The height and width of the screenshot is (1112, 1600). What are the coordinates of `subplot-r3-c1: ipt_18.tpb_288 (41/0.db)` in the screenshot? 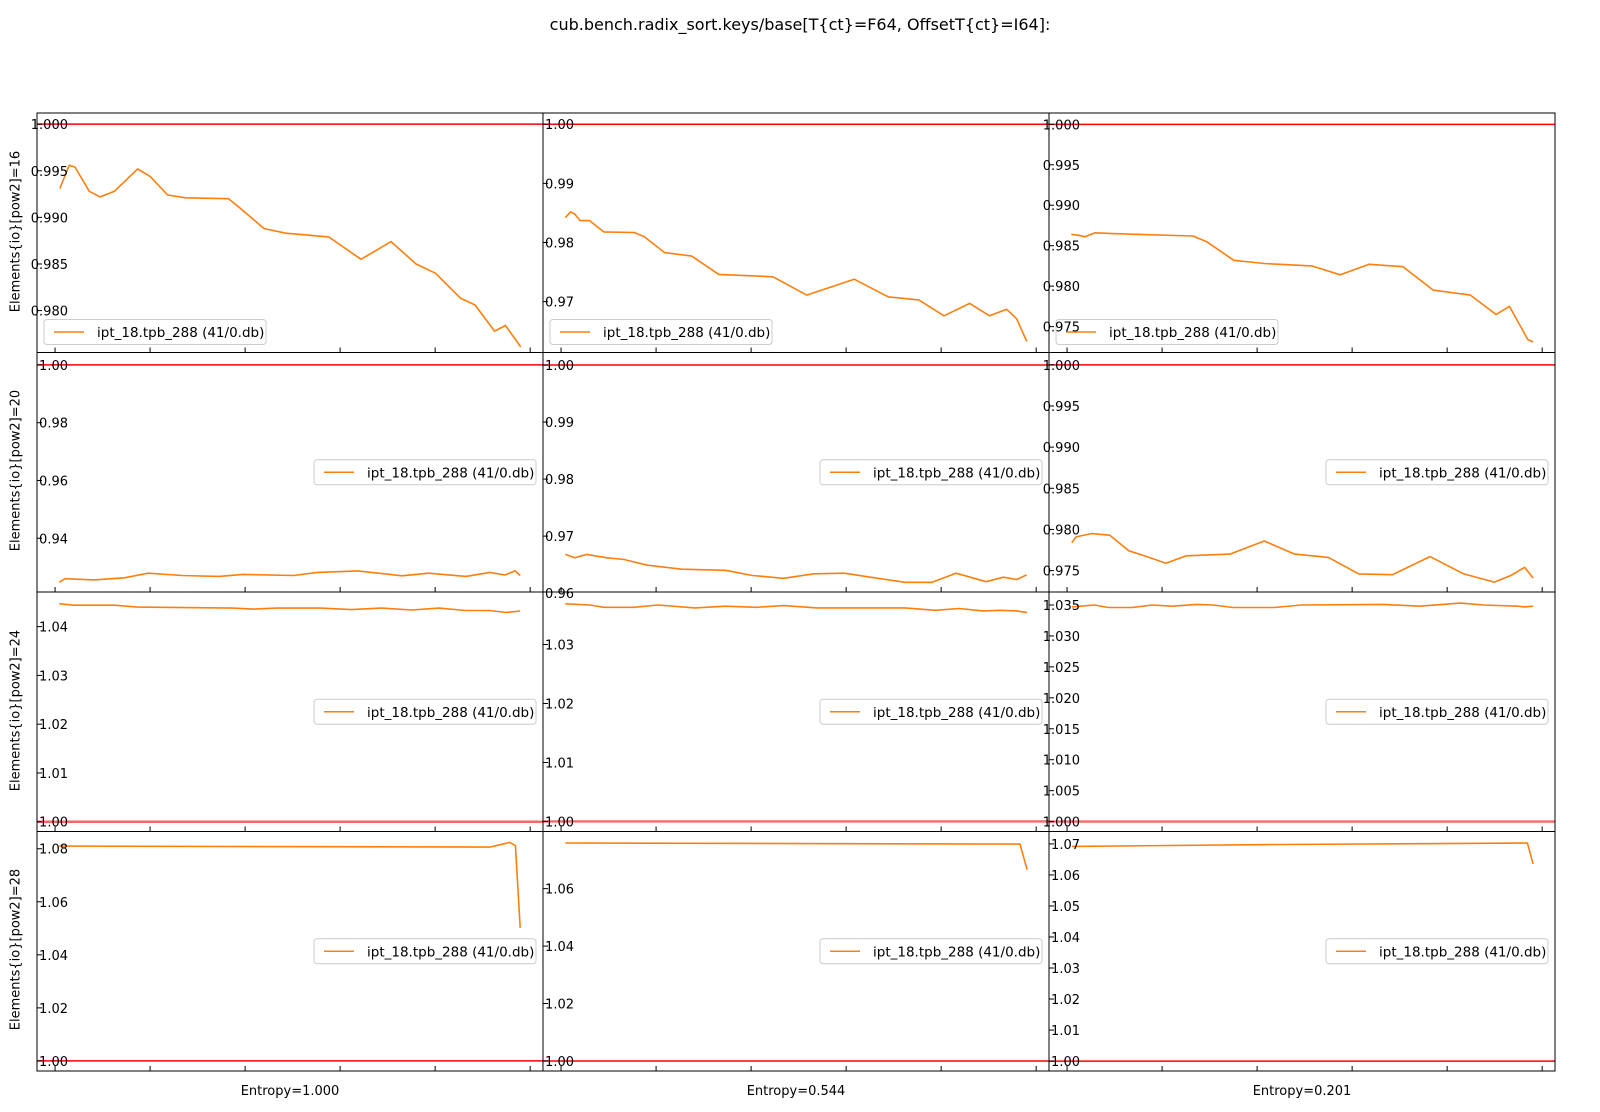 It's located at (796, 951).